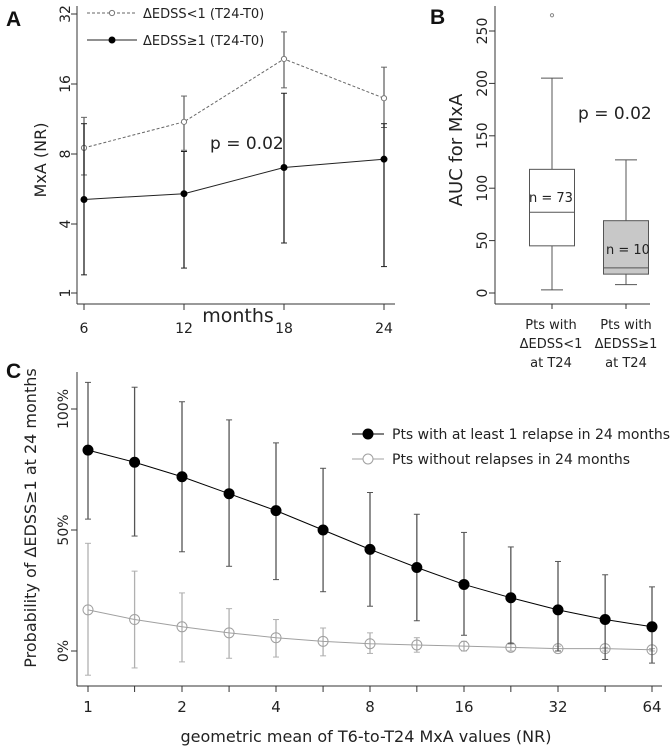 The width and height of the screenshot is (672, 753). Describe the element at coordinates (66, 223) in the screenshot. I see `panel-a-y-tick-label: 4` at that location.